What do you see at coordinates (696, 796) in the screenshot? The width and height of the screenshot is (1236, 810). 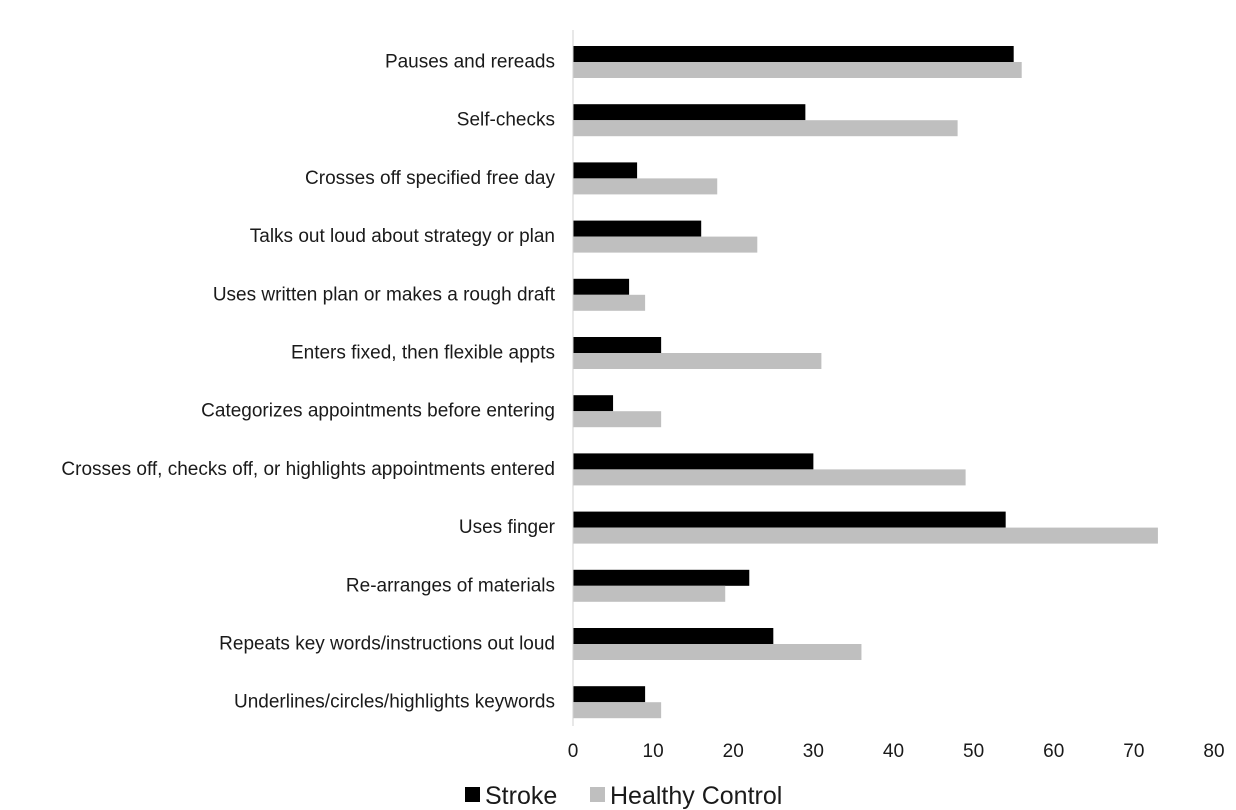 I see `legend-label-healthy-control: Healthy Control` at bounding box center [696, 796].